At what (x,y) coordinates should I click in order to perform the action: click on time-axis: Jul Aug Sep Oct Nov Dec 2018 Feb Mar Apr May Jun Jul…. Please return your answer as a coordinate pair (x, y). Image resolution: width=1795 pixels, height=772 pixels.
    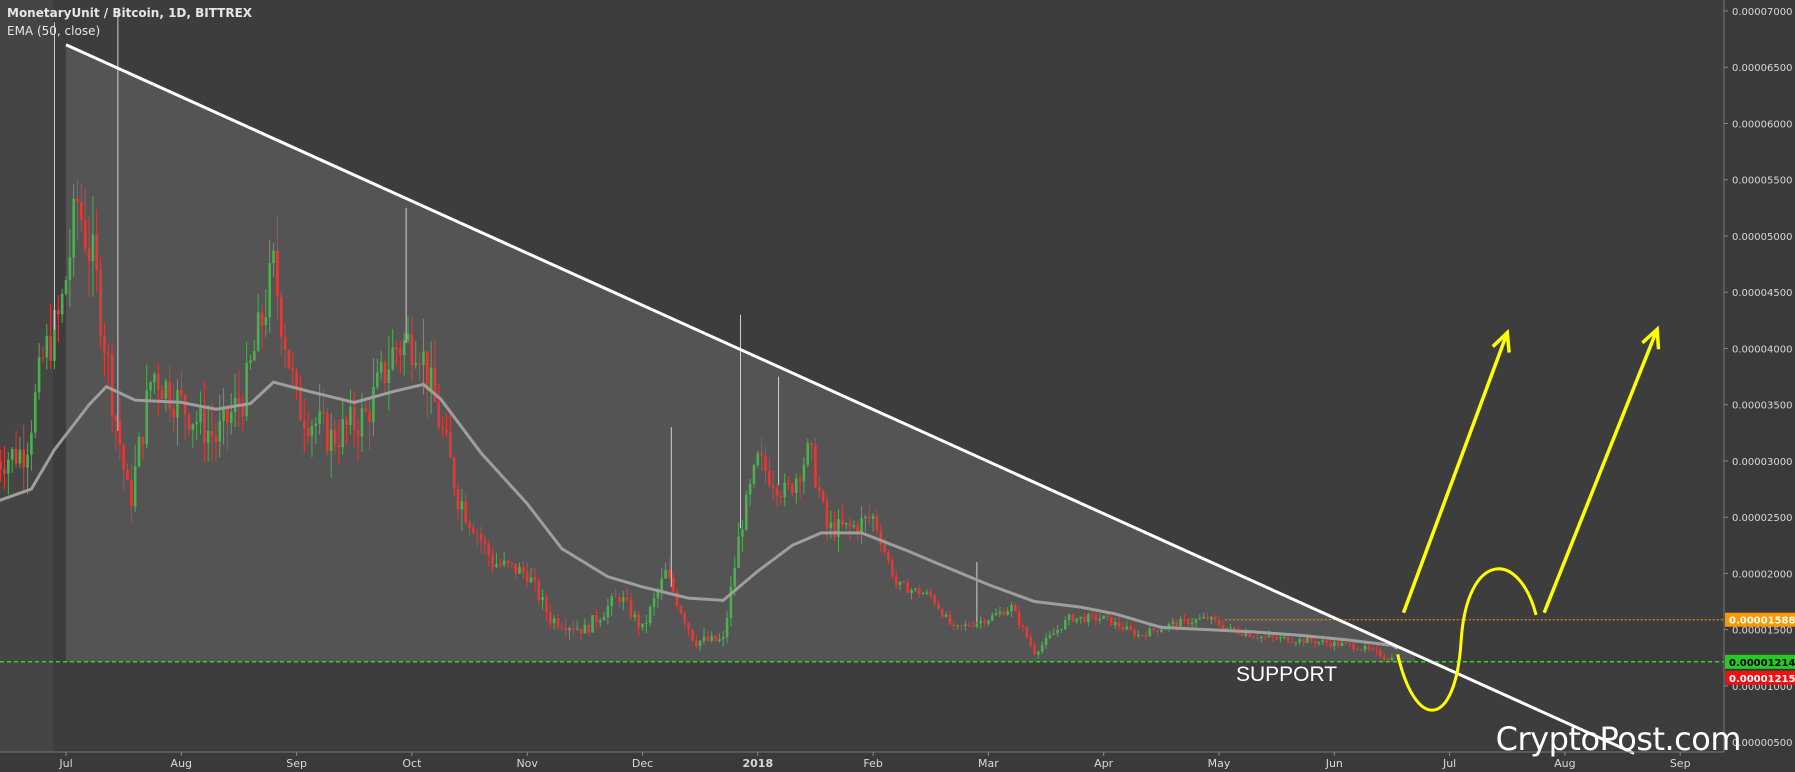
    Looking at the image, I should click on (862, 760).